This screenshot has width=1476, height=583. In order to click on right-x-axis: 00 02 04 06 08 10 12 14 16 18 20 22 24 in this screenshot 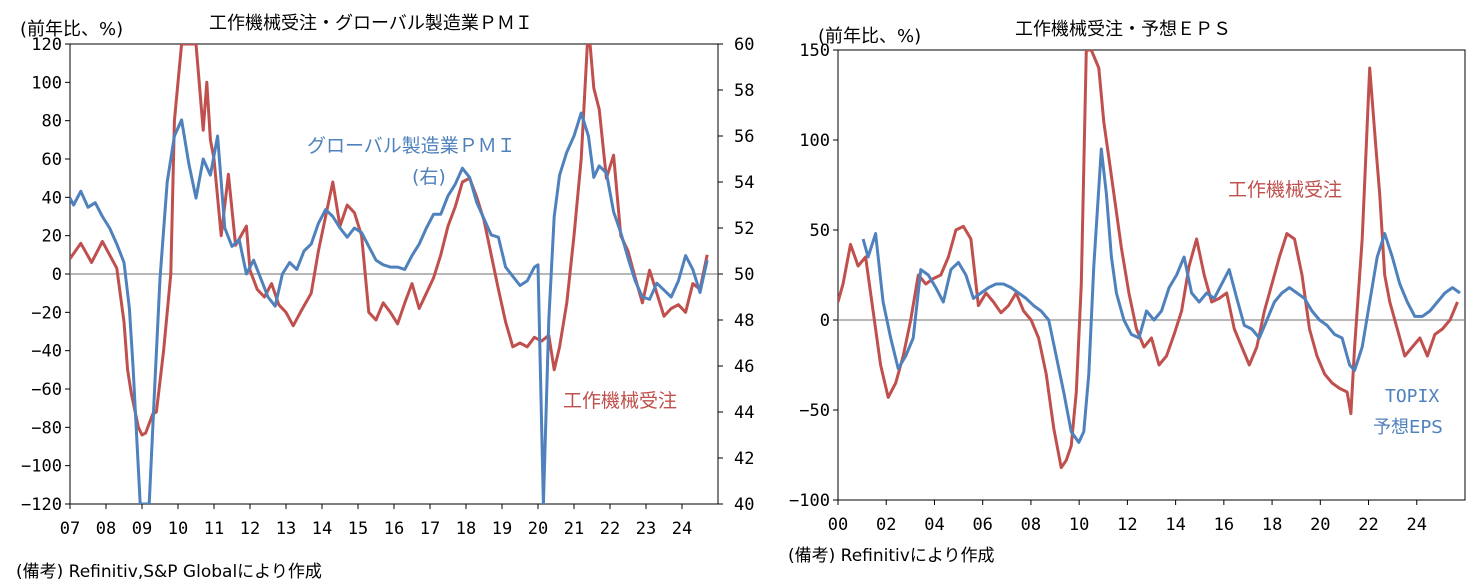, I will do `click(1127, 517)`.